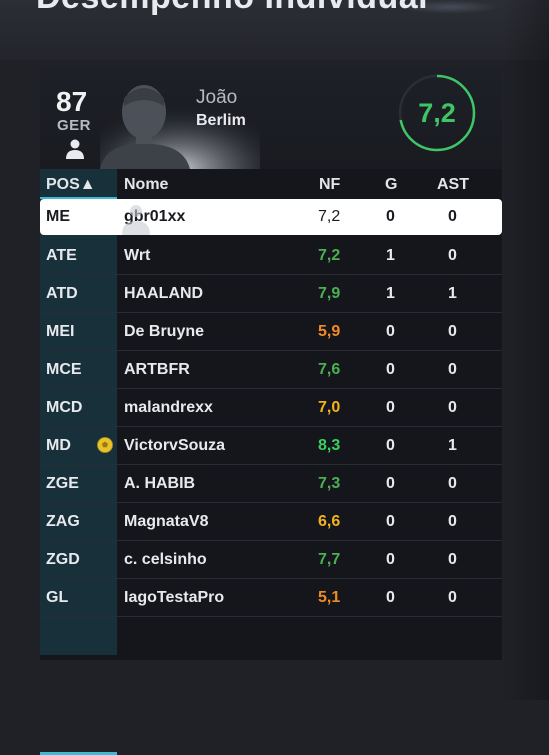 Image resolution: width=549 pixels, height=755 pixels. Describe the element at coordinates (329, 407) in the screenshot. I see `row-match-rating: 7,0` at that location.